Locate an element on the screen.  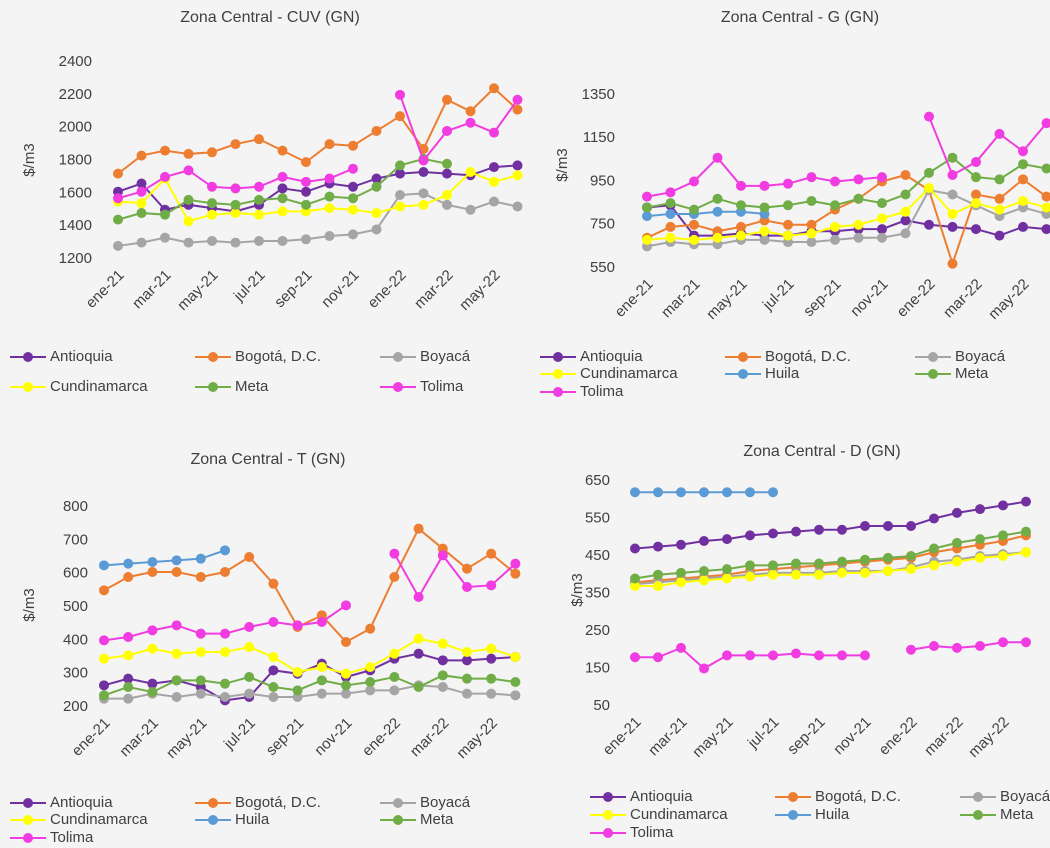
x-tick-label: mar-21 is located at coordinates (152, 290).